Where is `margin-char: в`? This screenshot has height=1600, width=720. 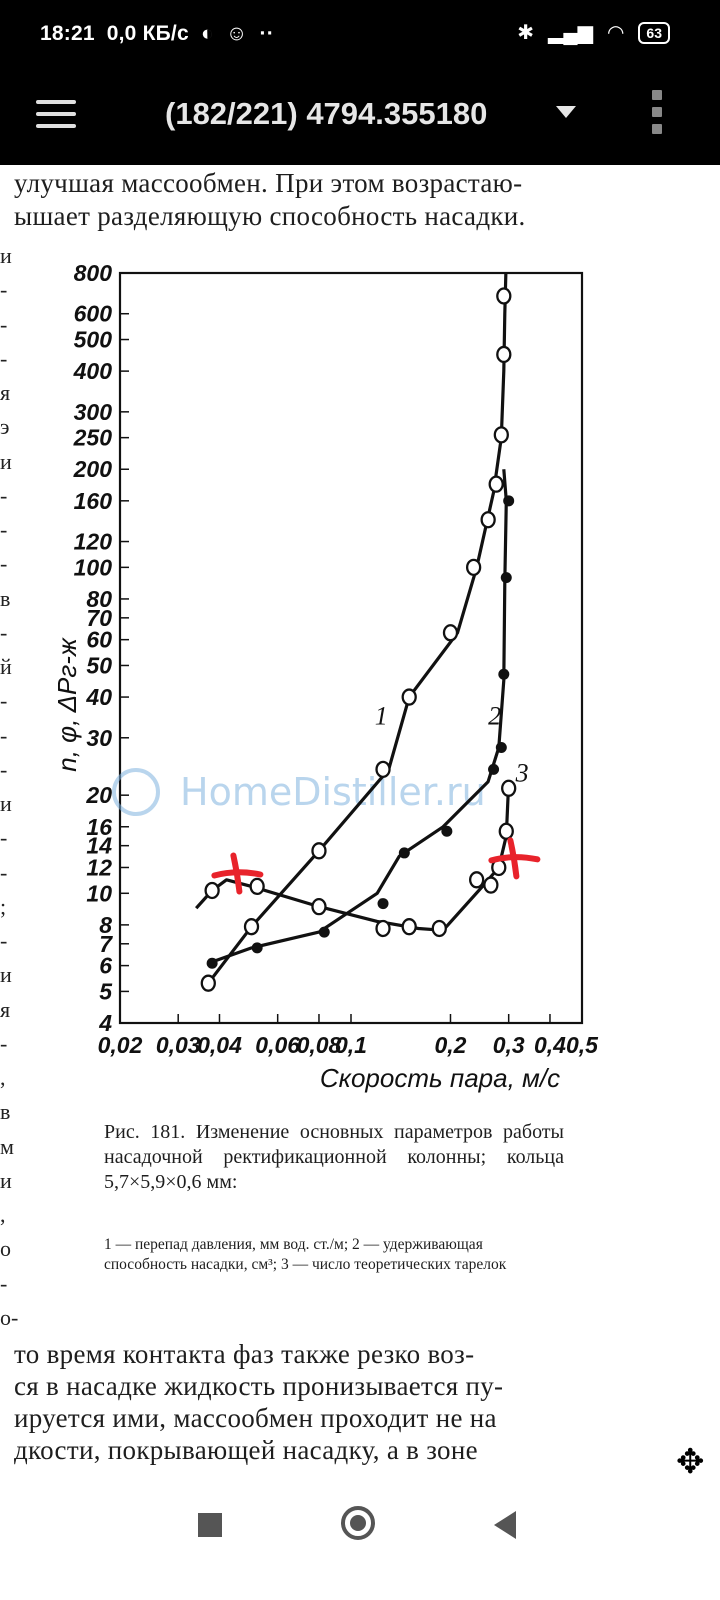 margin-char: в is located at coordinates (5, 598).